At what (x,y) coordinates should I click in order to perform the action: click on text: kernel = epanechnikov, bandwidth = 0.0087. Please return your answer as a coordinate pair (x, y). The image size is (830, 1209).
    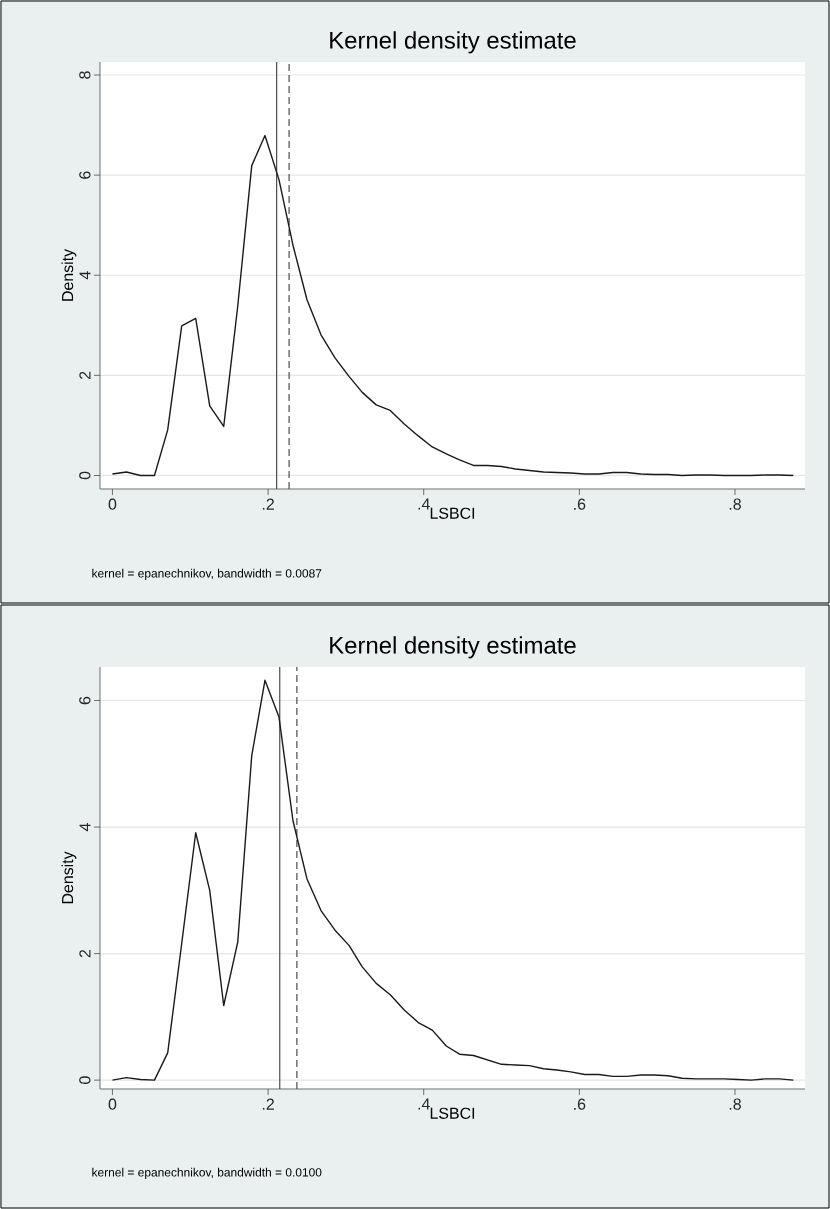
    Looking at the image, I should click on (207, 574).